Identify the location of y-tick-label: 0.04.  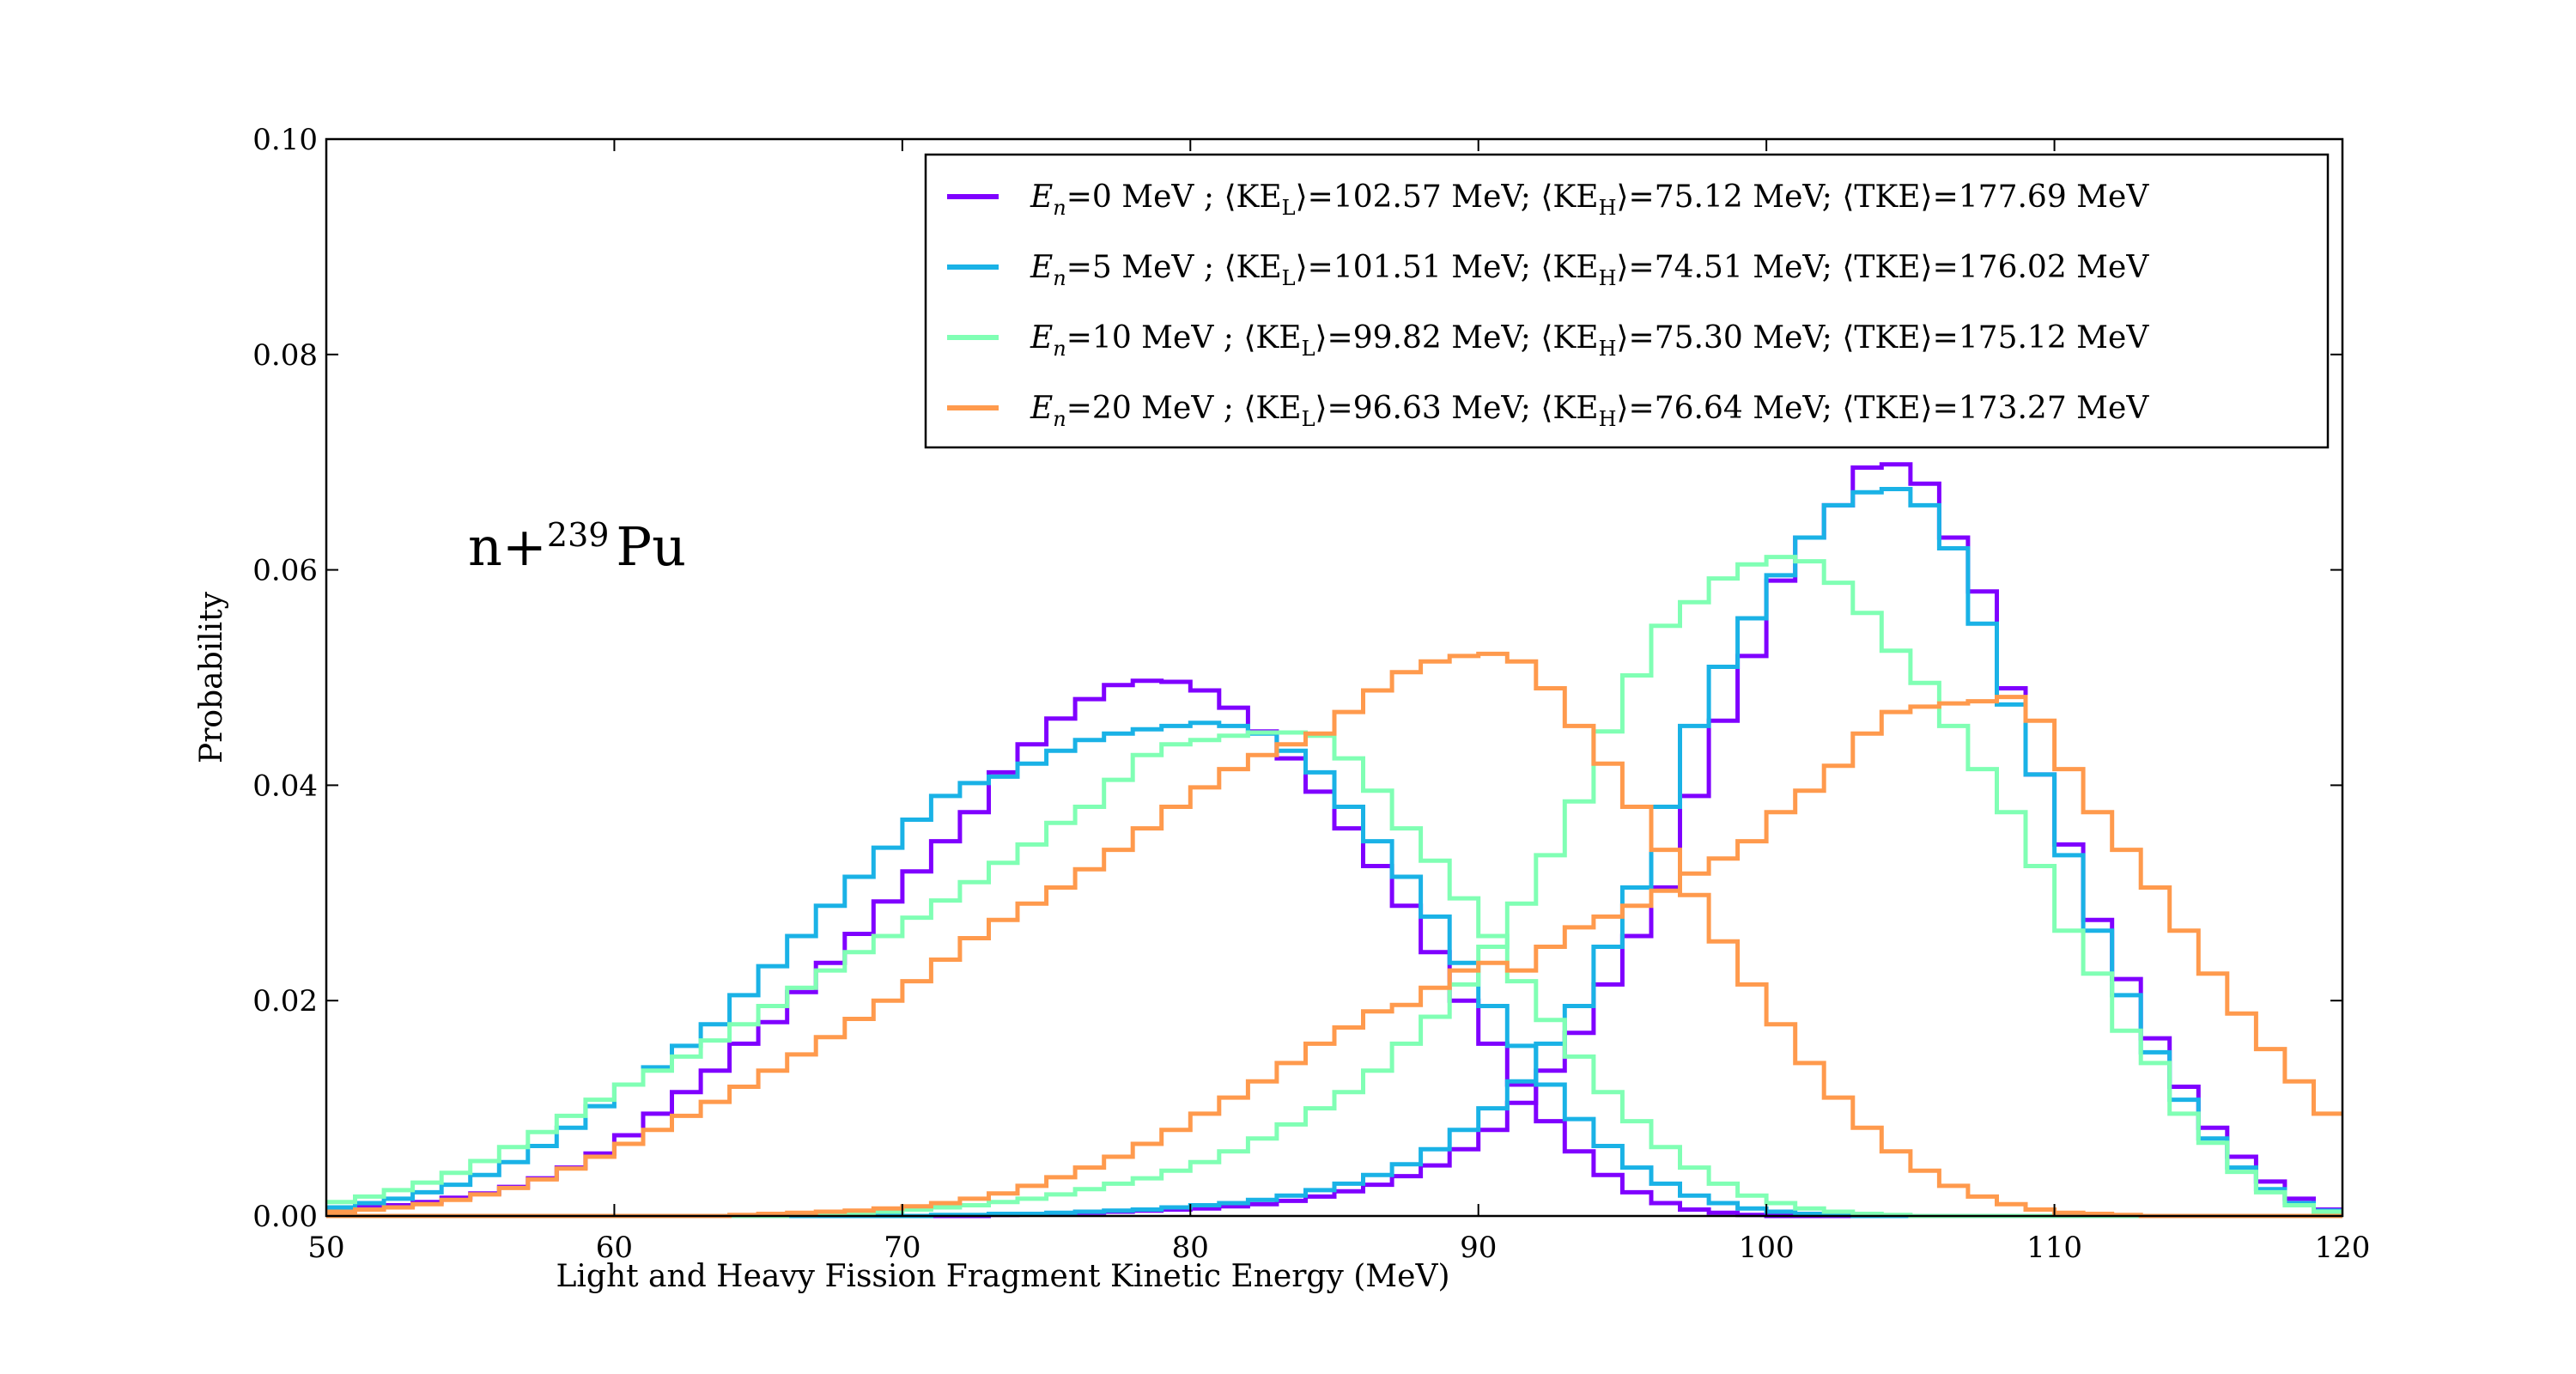
(285, 786).